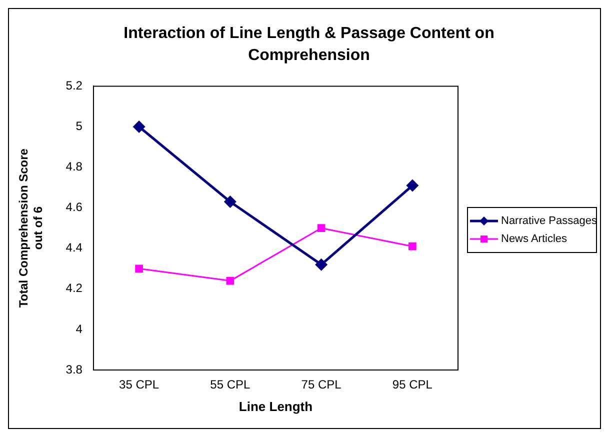 The height and width of the screenshot is (437, 609). Describe the element at coordinates (139, 385) in the screenshot. I see `x-tick-label: 35 CPL` at that location.